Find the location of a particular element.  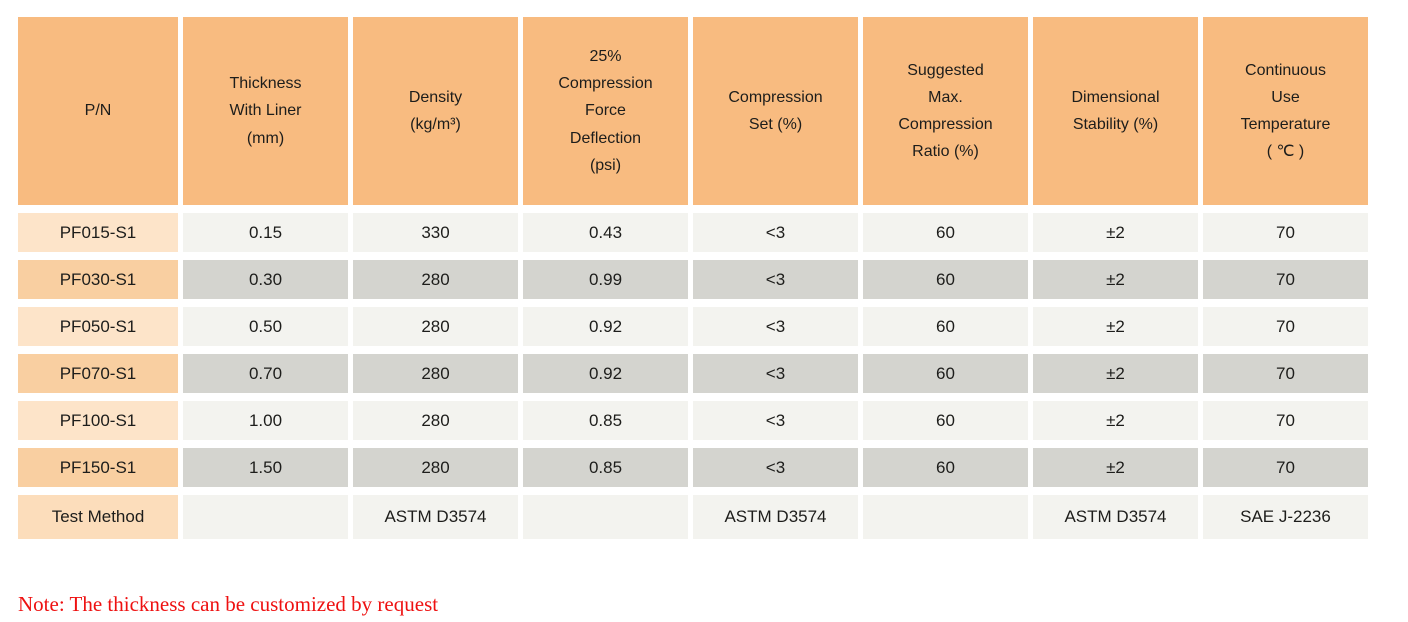

cell-density-test-method: ASTM D3574 is located at coordinates (435, 517).